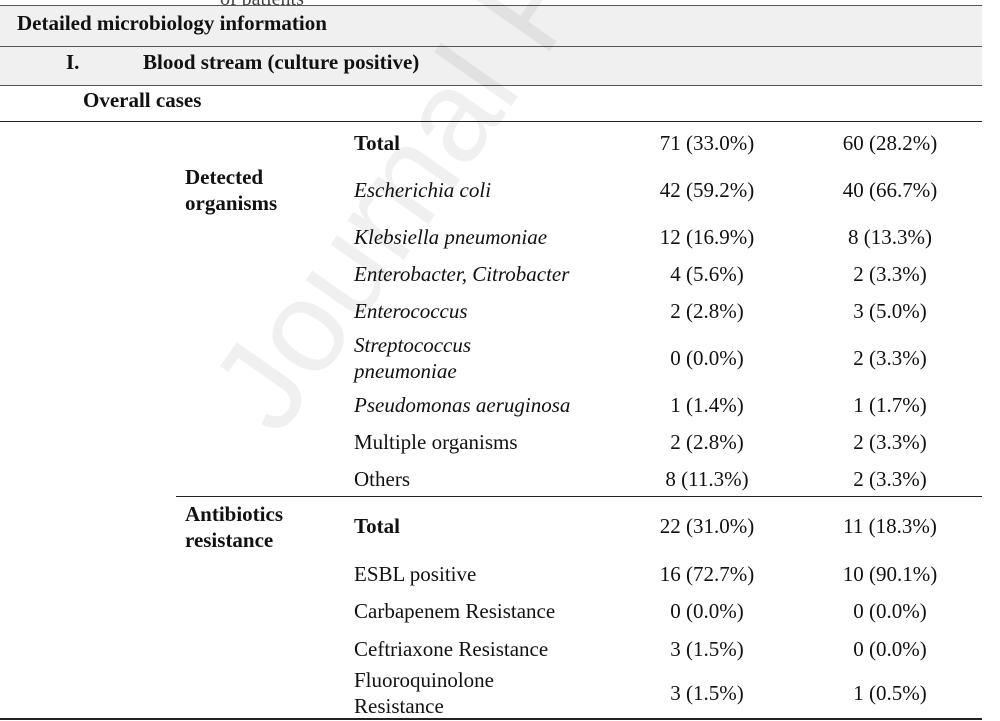 The image size is (1000, 721). Describe the element at coordinates (890, 525) in the screenshot. I see `row-value-col2: 11 (18.3%)` at that location.